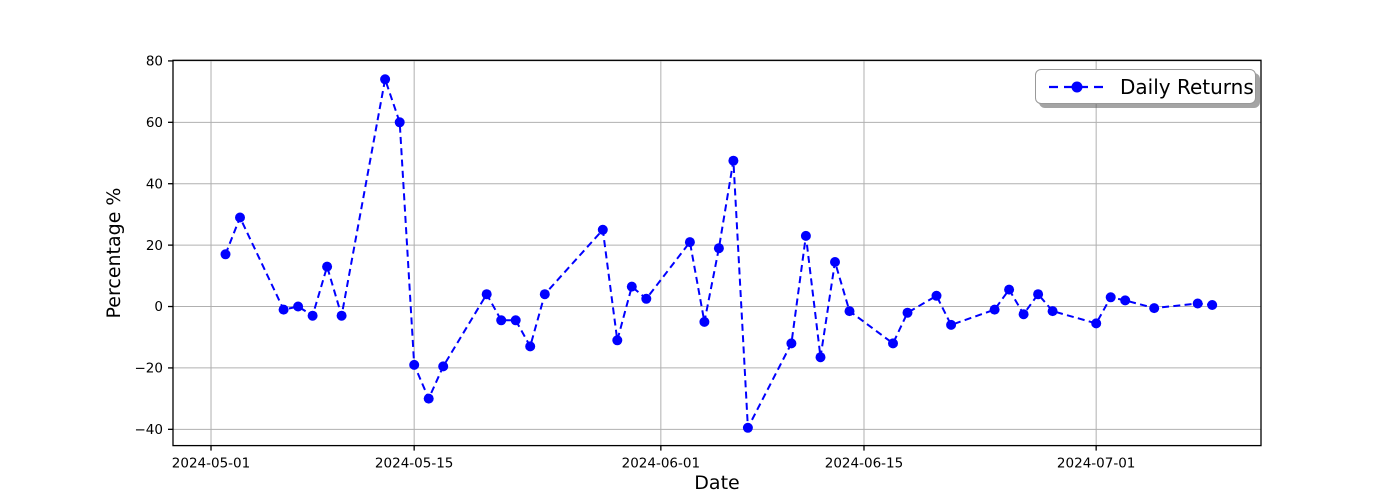 Image resolution: width=1400 pixels, height=500 pixels. Describe the element at coordinates (1096, 464) in the screenshot. I see `x-tick-label: 2024-07-01` at that location.